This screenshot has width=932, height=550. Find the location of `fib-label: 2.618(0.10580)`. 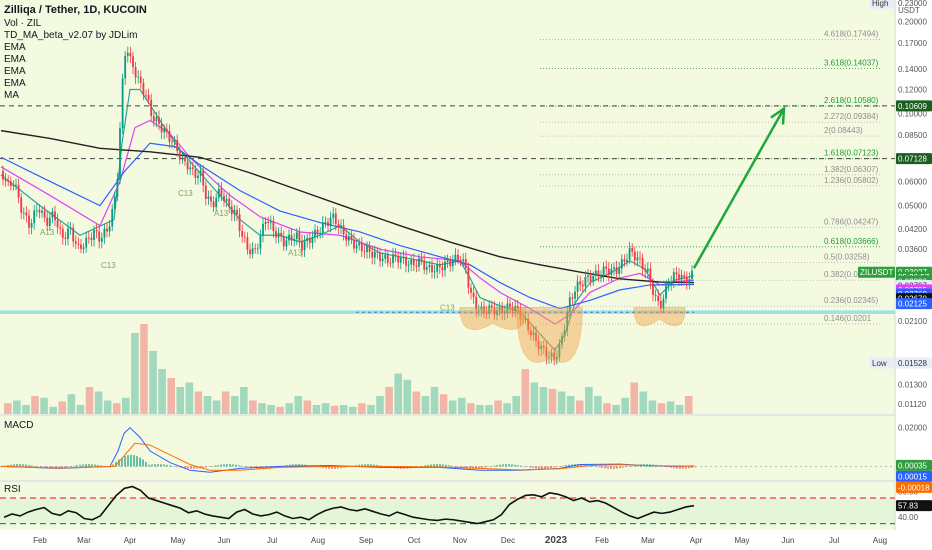

fib-label: 2.618(0.10580) is located at coordinates (851, 100).